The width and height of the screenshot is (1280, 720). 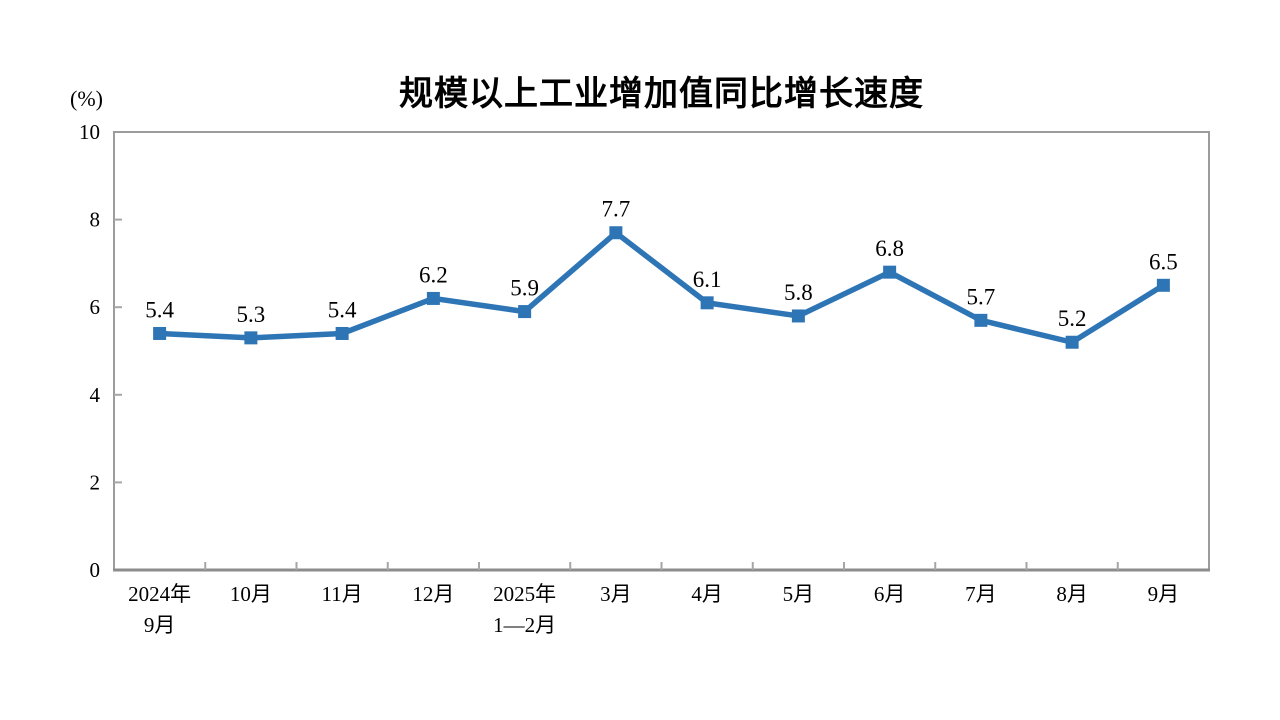 I want to click on x-tick-label: 5月, so click(x=799, y=594).